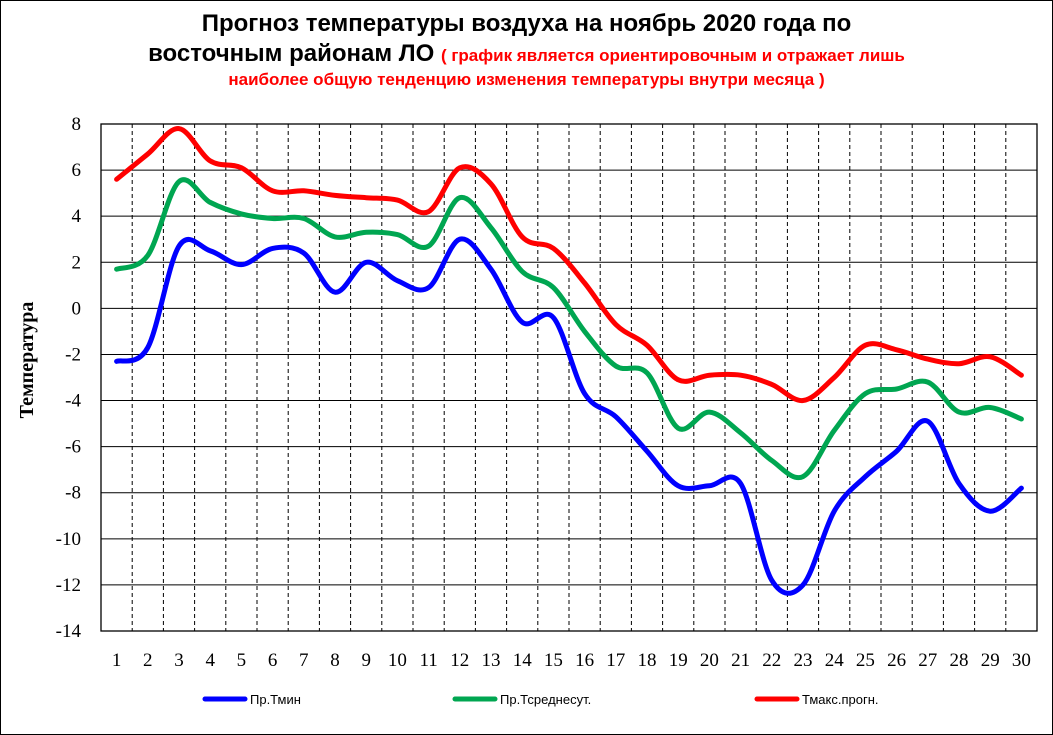  I want to click on x-tick-label: 15, so click(553, 660).